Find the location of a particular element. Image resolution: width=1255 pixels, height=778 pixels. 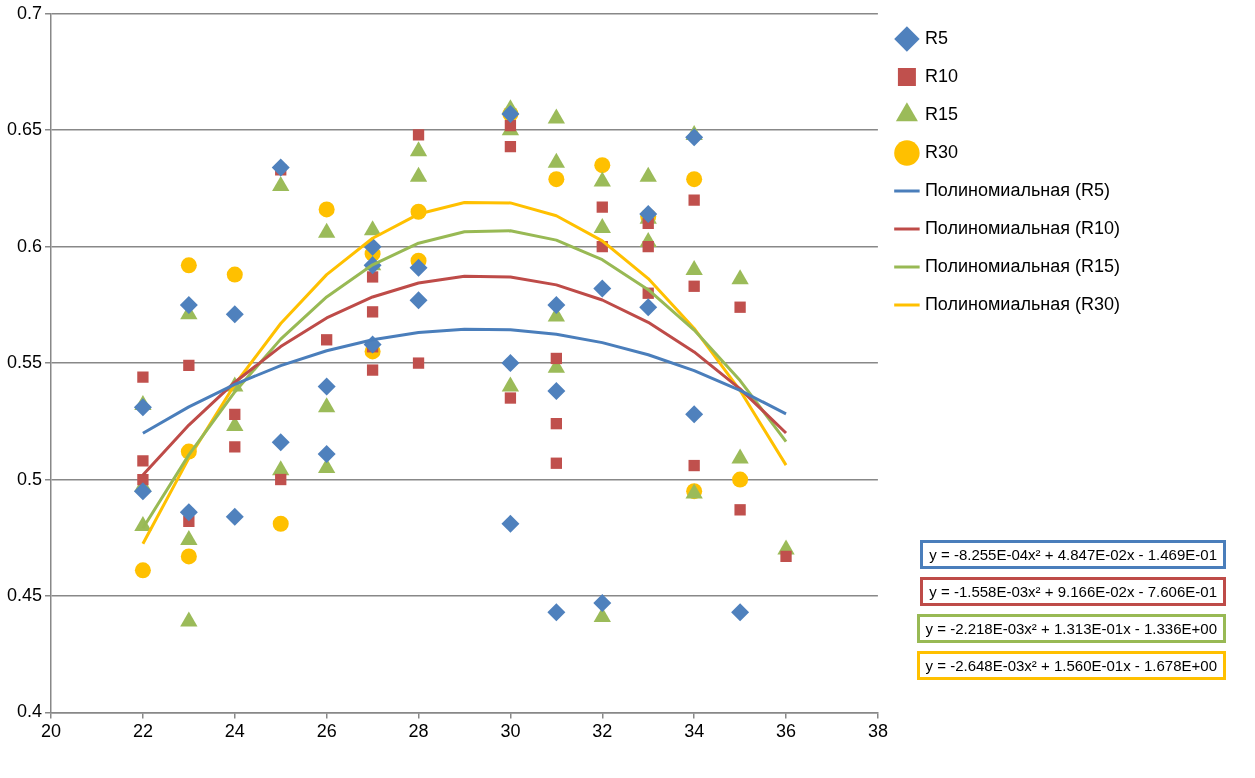

x-tick-label: 28 is located at coordinates (418, 731).